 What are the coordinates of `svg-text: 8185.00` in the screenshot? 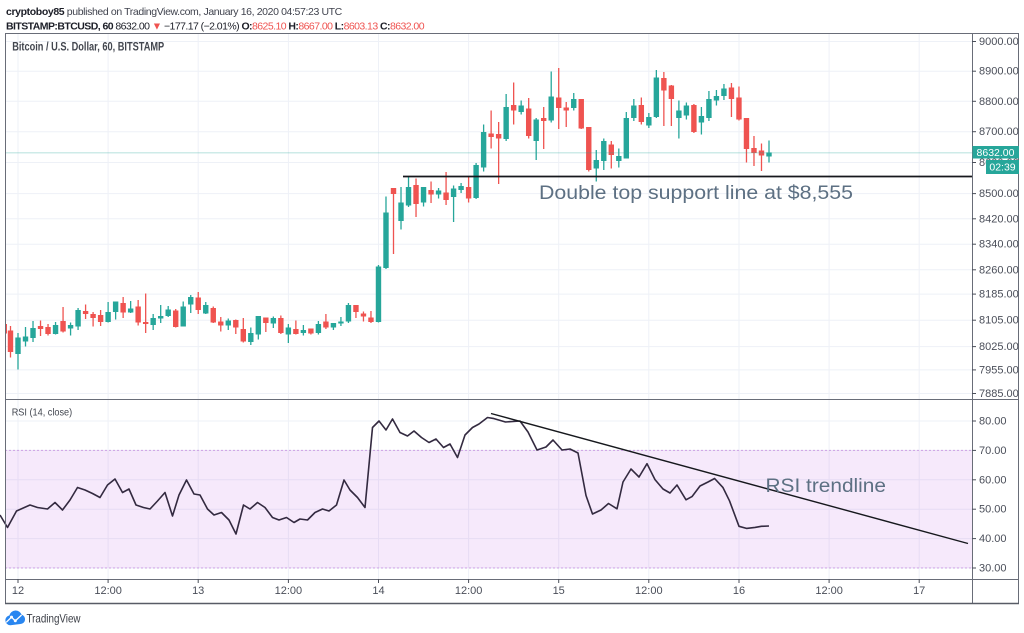 It's located at (999, 295).